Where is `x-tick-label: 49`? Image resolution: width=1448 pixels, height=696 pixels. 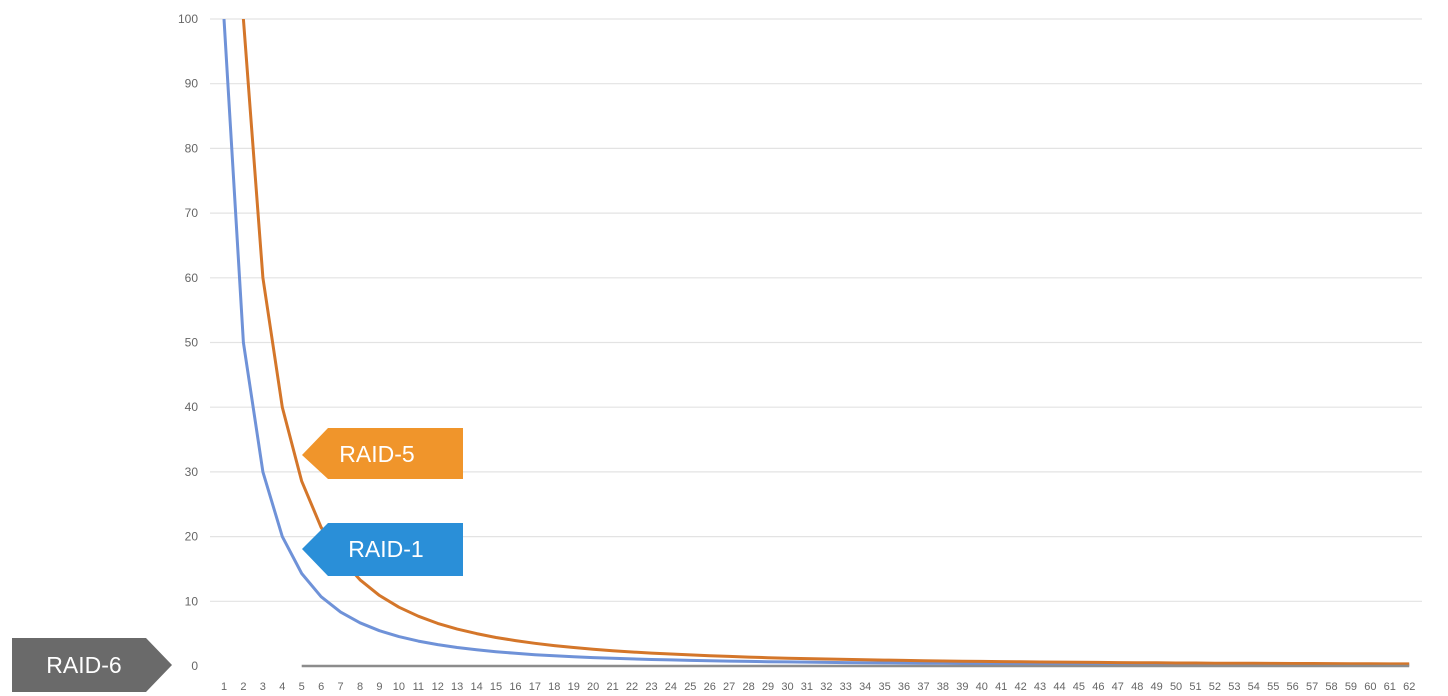 x-tick-label: 49 is located at coordinates (1157, 687).